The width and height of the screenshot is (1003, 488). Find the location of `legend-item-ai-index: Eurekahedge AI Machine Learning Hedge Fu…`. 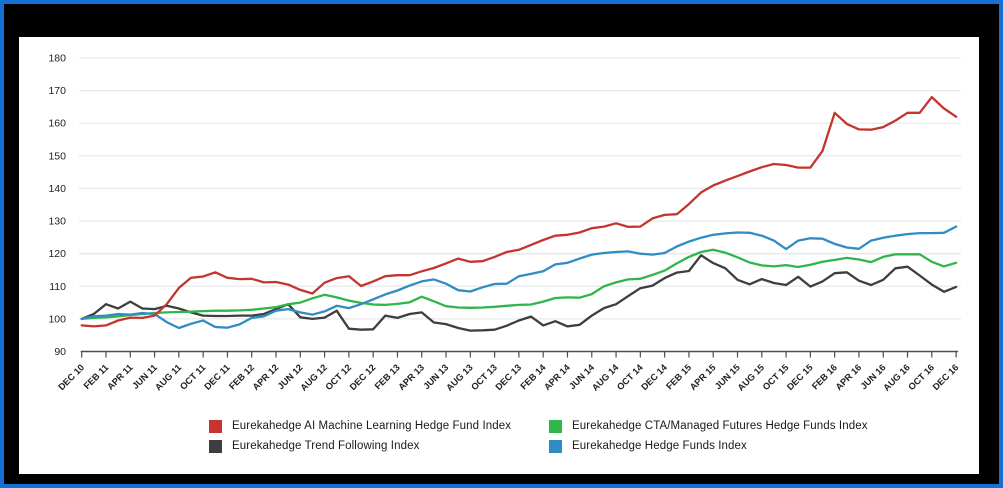

legend-item-ai-index: Eurekahedge AI Machine Learning Hedge Fu… is located at coordinates (379, 426).